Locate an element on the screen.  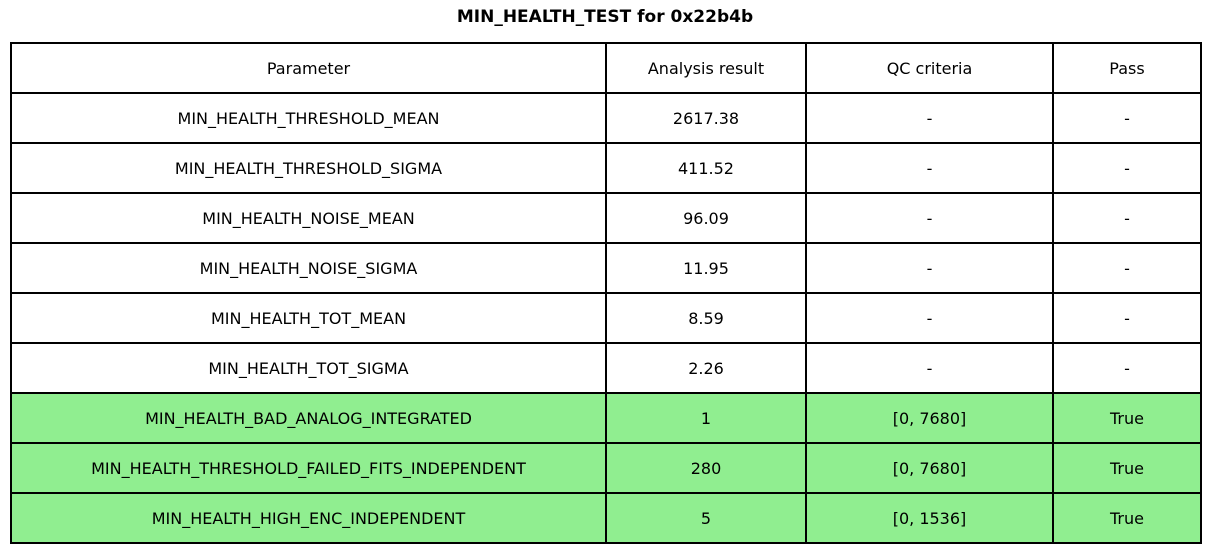
cell-parameter: MIN_HEALTH_TOT_MEAN is located at coordinates (308, 318).